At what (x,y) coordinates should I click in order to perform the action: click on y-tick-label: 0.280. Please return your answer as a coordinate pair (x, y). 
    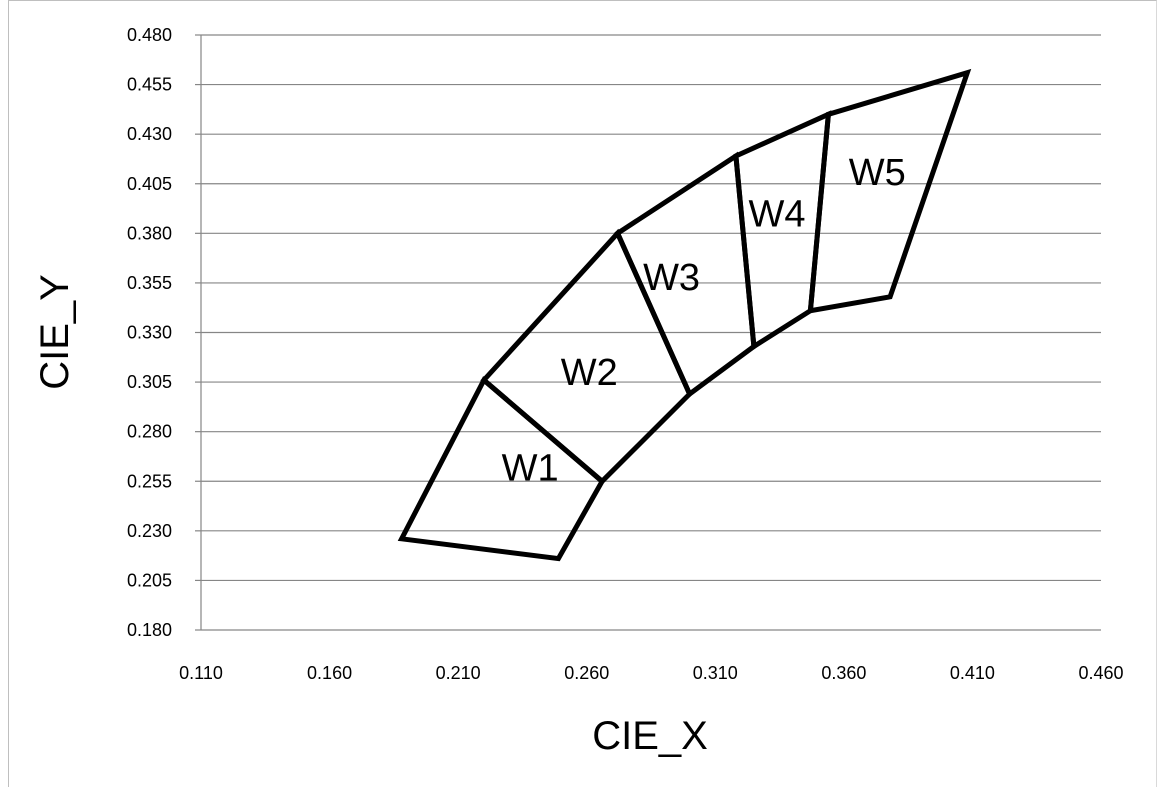
    Looking at the image, I should click on (149, 432).